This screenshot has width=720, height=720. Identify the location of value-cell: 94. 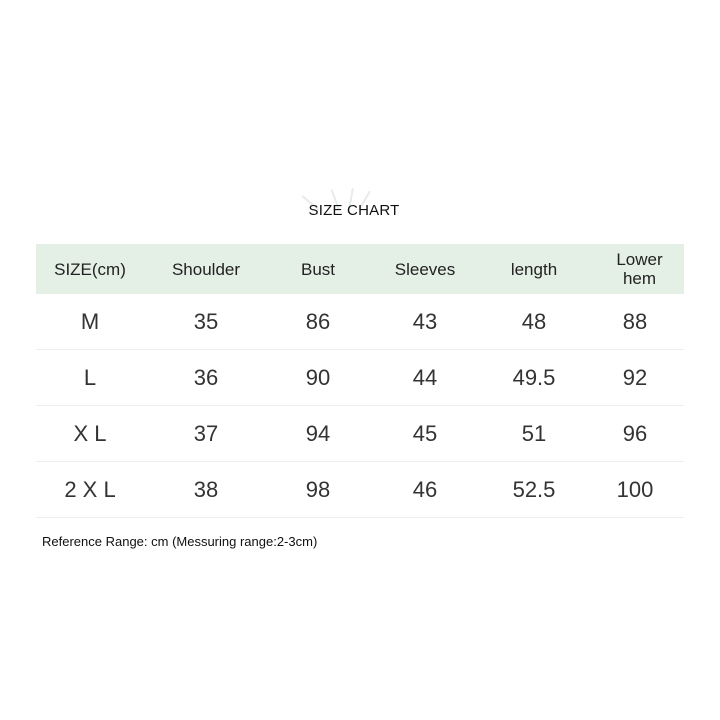
(318, 433).